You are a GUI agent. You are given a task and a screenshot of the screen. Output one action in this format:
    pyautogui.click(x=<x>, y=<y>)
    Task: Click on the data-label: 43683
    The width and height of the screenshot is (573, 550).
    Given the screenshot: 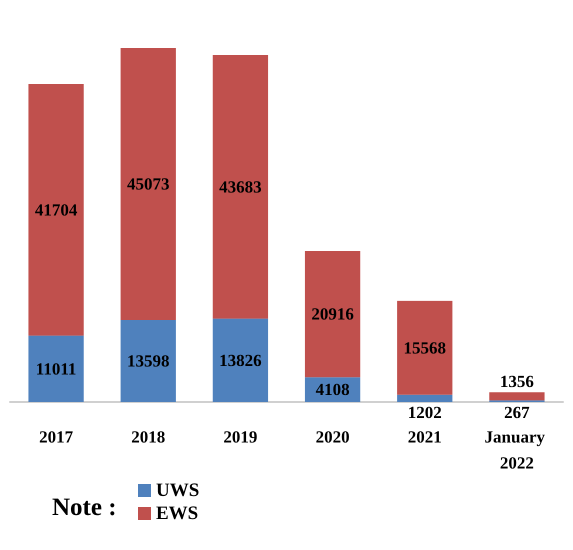 What is the action you would take?
    pyautogui.click(x=240, y=186)
    